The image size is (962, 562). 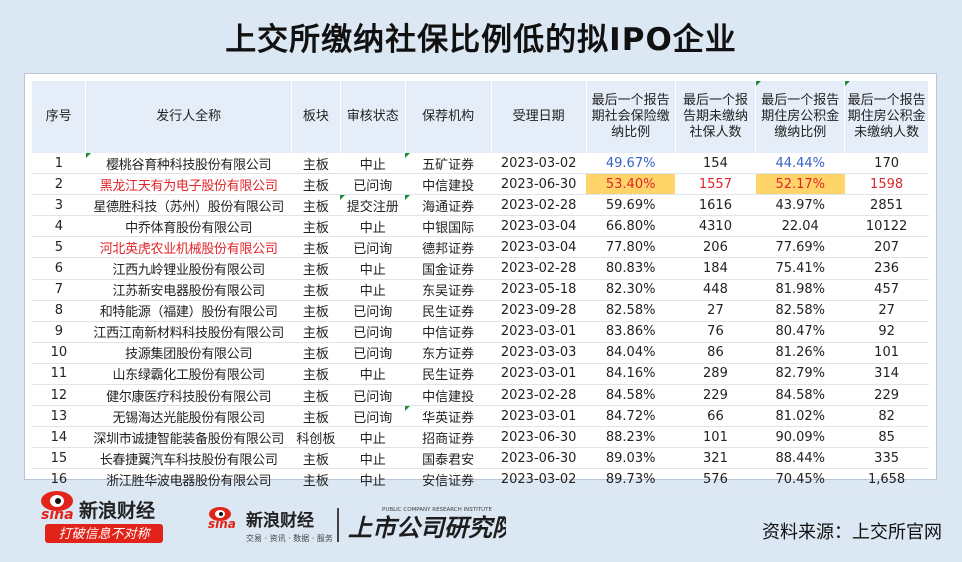 What do you see at coordinates (800, 416) in the screenshot?
I see `hf-ratio-cell: 81.02%` at bounding box center [800, 416].